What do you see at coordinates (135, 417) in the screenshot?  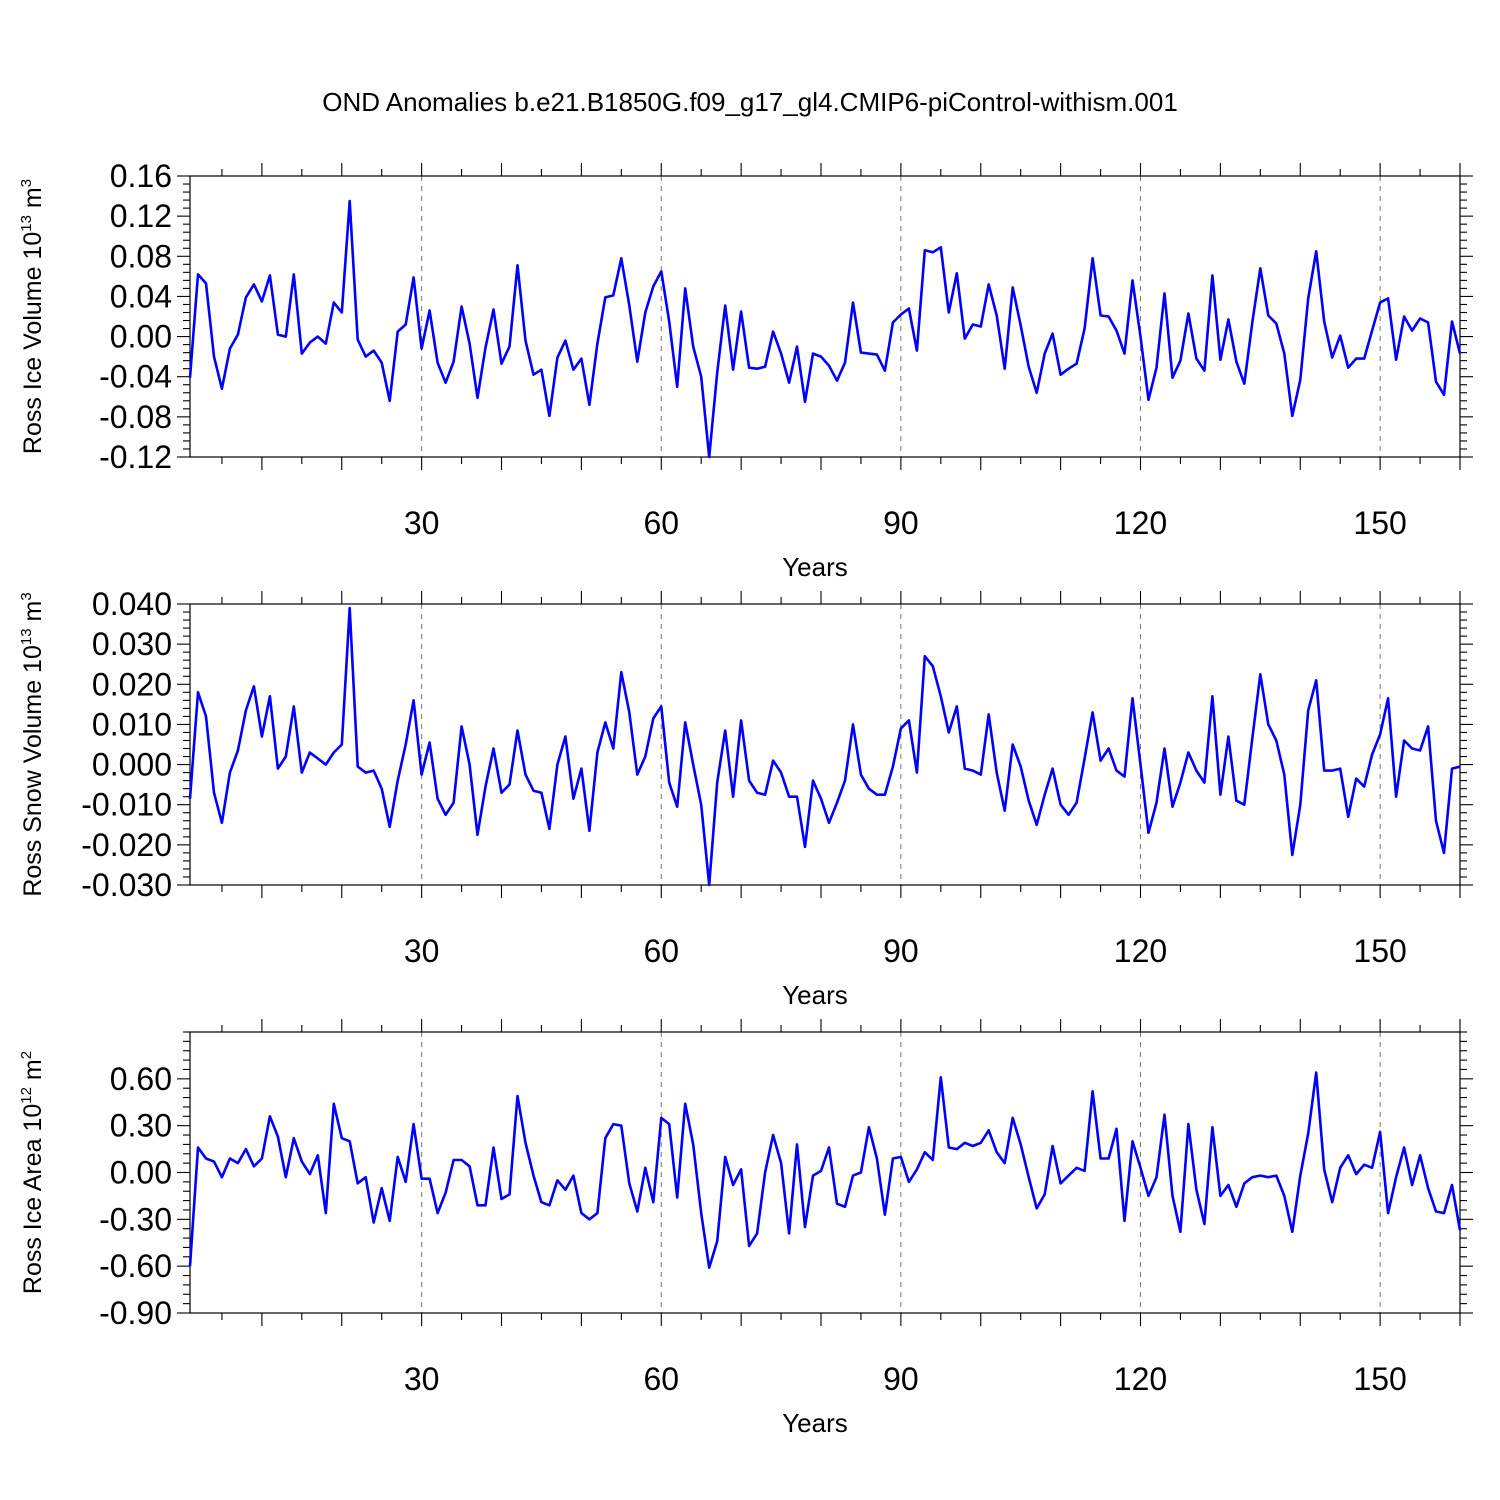 I see `y-tick-label: -0.08` at bounding box center [135, 417].